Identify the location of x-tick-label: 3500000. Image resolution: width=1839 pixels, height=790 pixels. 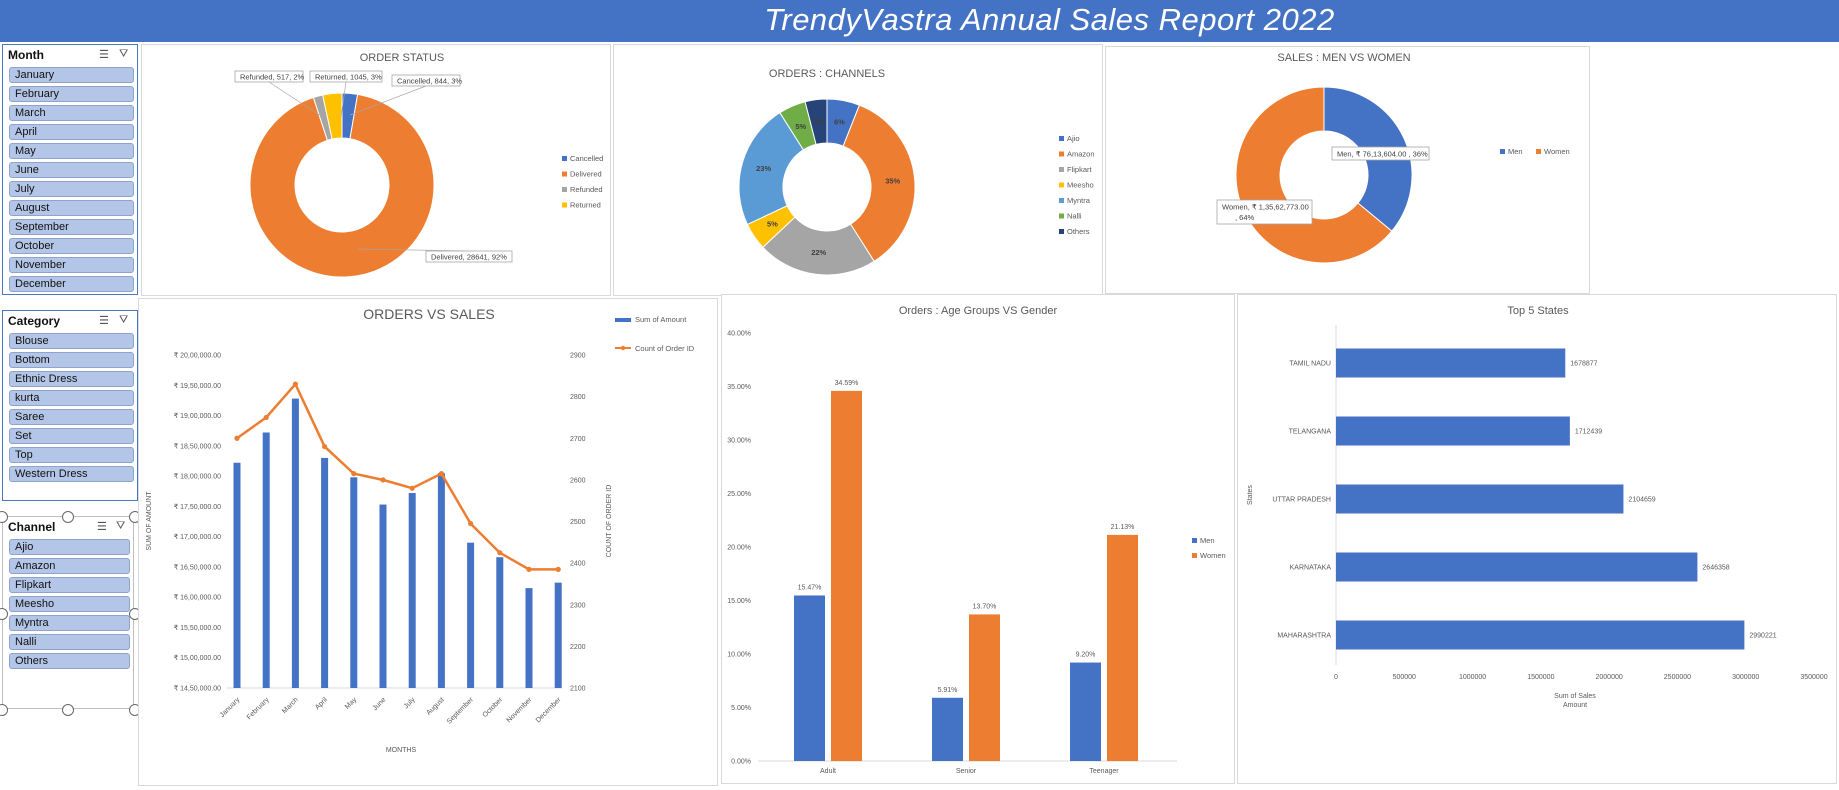
(1813, 677).